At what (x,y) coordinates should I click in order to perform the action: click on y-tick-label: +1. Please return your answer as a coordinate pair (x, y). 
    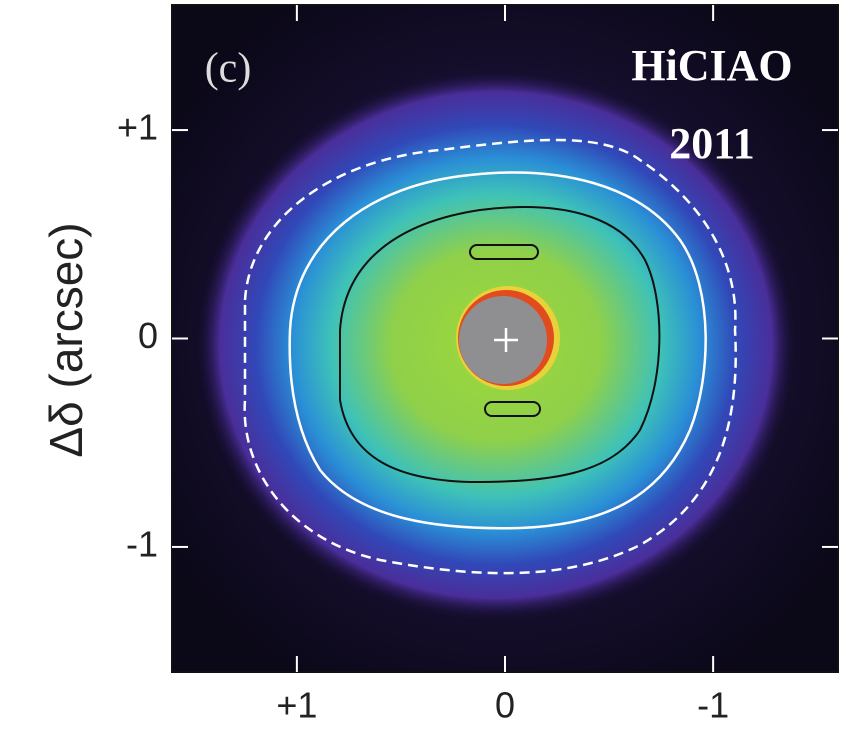
    Looking at the image, I should click on (137, 127).